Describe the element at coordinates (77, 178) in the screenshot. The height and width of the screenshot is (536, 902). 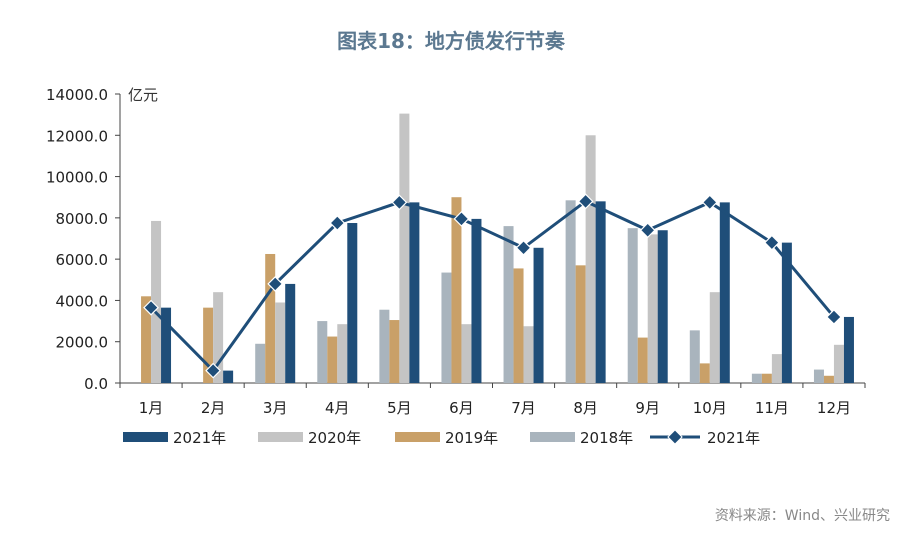
I see `y-tick-label: 10000.0` at that location.